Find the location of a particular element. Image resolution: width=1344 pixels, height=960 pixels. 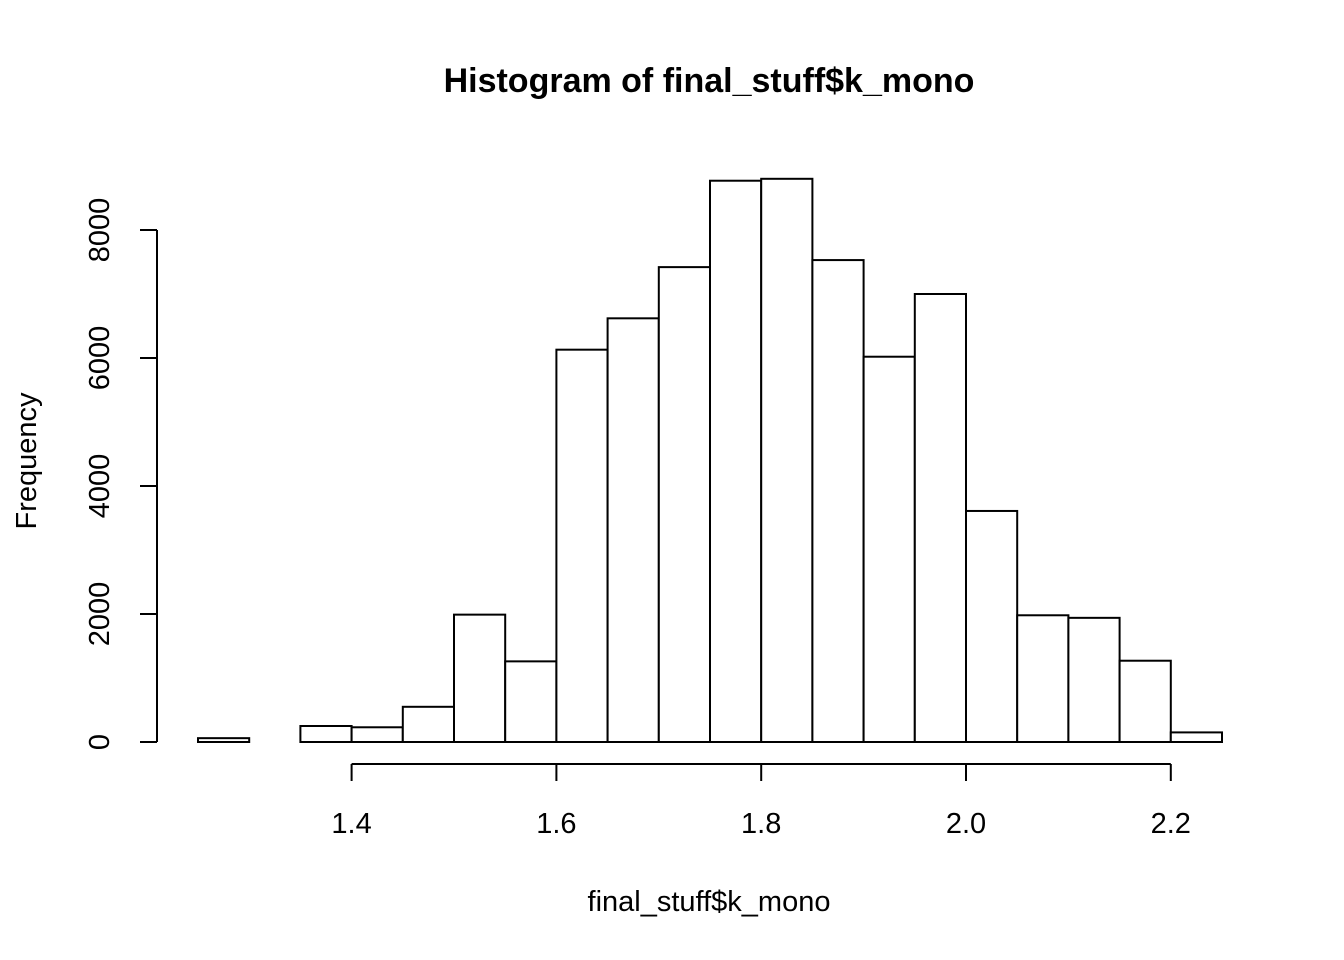

x-axis: 1.4 1.6 1.8 2.0 2.2 is located at coordinates (761, 801).